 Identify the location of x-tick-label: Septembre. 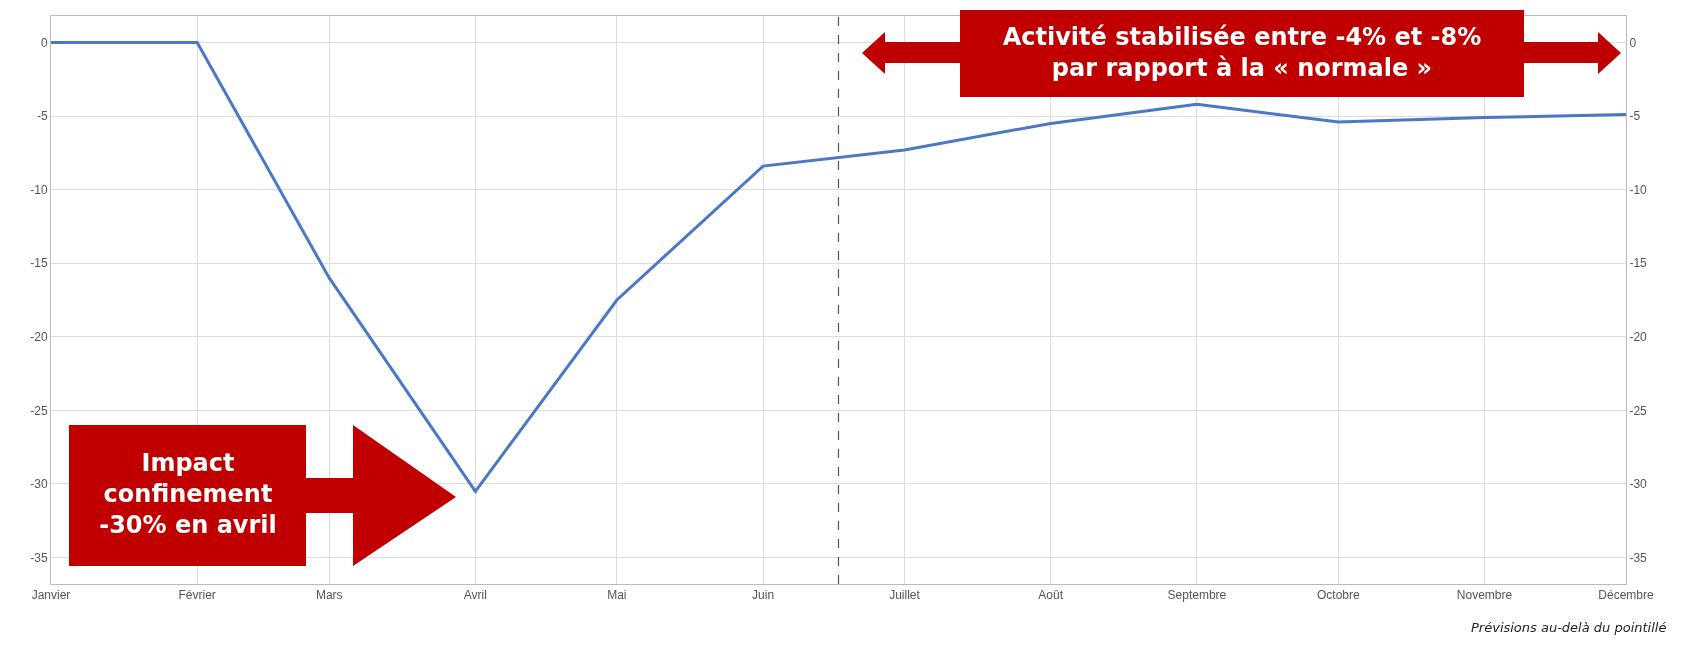
(1197, 595).